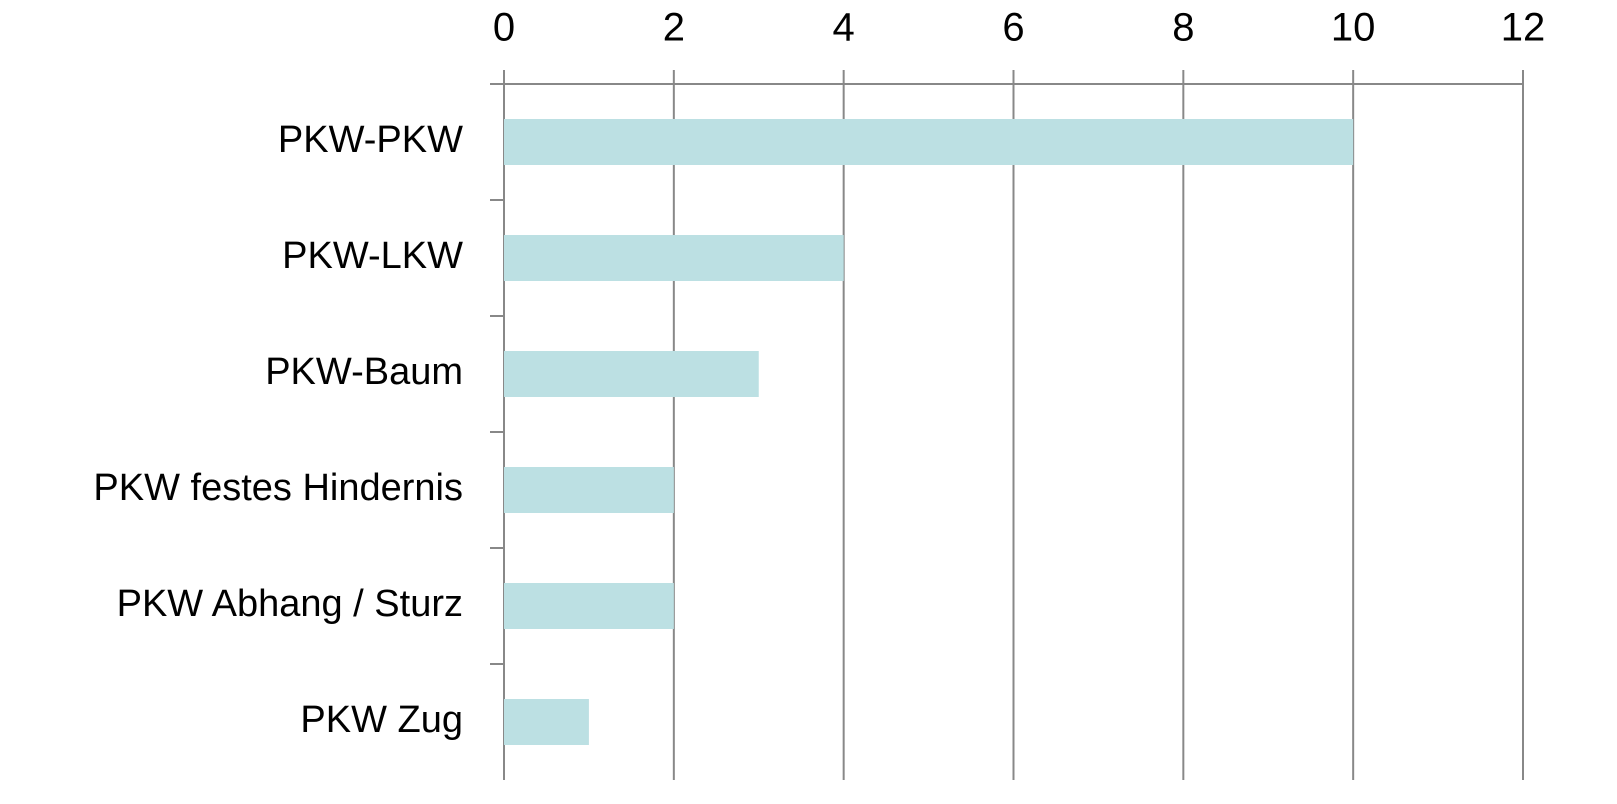  What do you see at coordinates (1013, 28) in the screenshot?
I see `x-tick-label: 6` at bounding box center [1013, 28].